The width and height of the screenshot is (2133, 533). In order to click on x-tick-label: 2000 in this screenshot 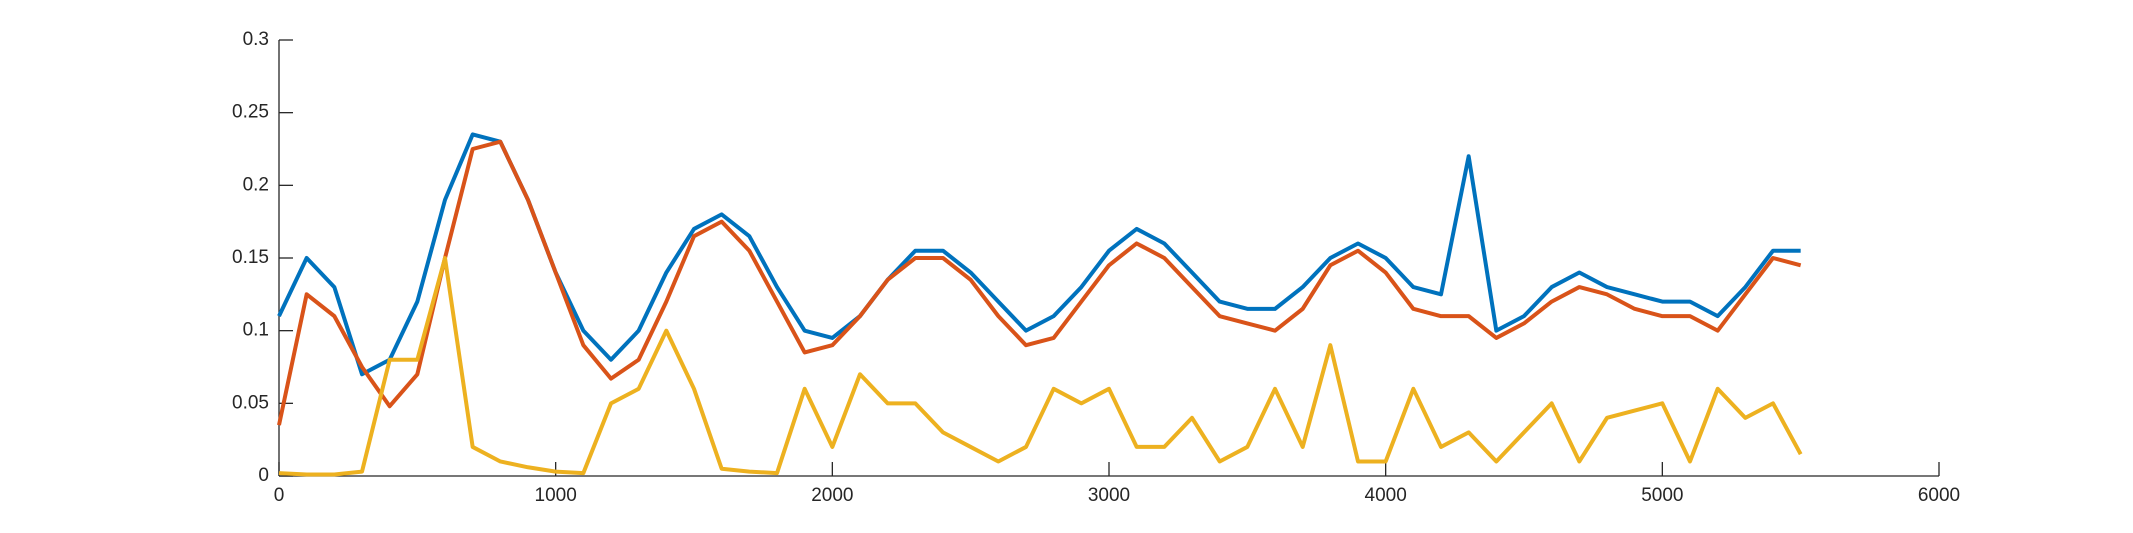, I will do `click(832, 495)`.